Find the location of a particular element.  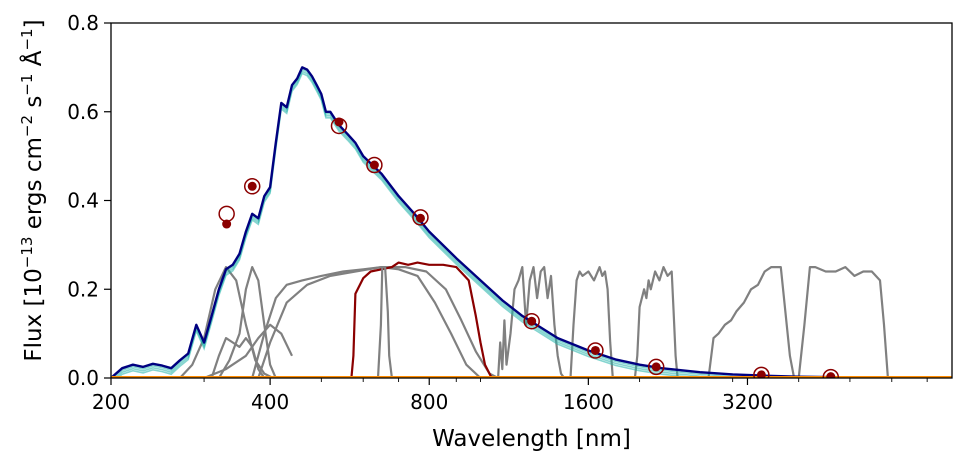

x-tick-label: 3200 is located at coordinates (747, 402).